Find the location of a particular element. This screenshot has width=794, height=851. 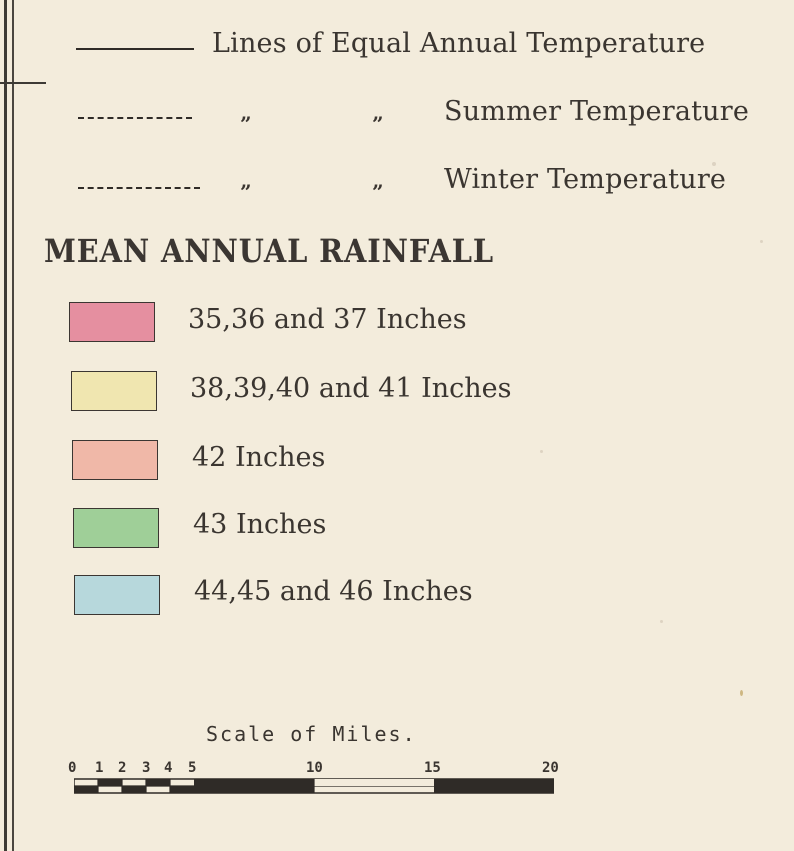

scale-tick-label: 20 is located at coordinates (550, 768).